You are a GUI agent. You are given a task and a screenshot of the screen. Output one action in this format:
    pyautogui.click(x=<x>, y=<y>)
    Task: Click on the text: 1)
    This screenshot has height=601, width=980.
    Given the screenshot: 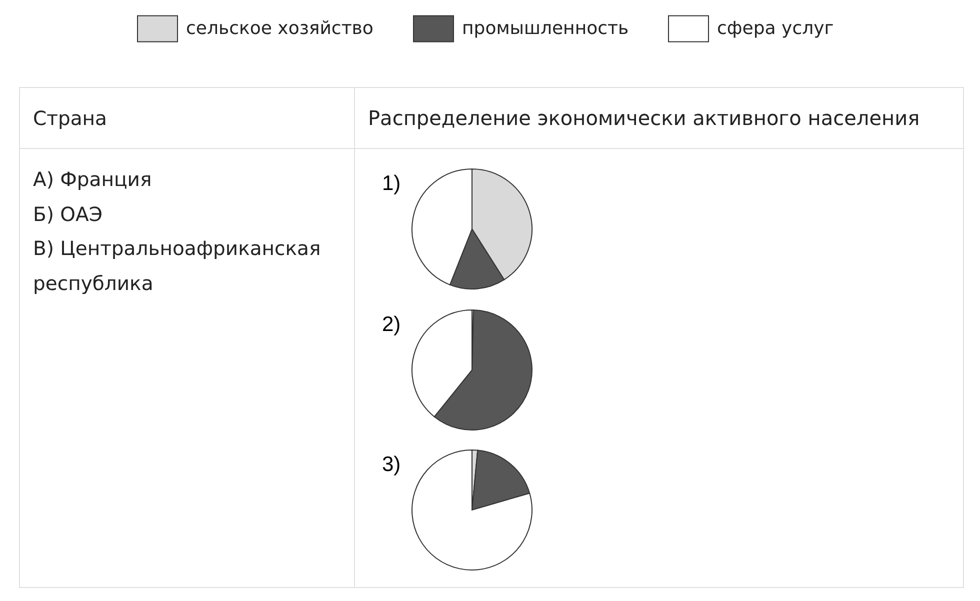 What is the action you would take?
    pyautogui.click(x=391, y=183)
    